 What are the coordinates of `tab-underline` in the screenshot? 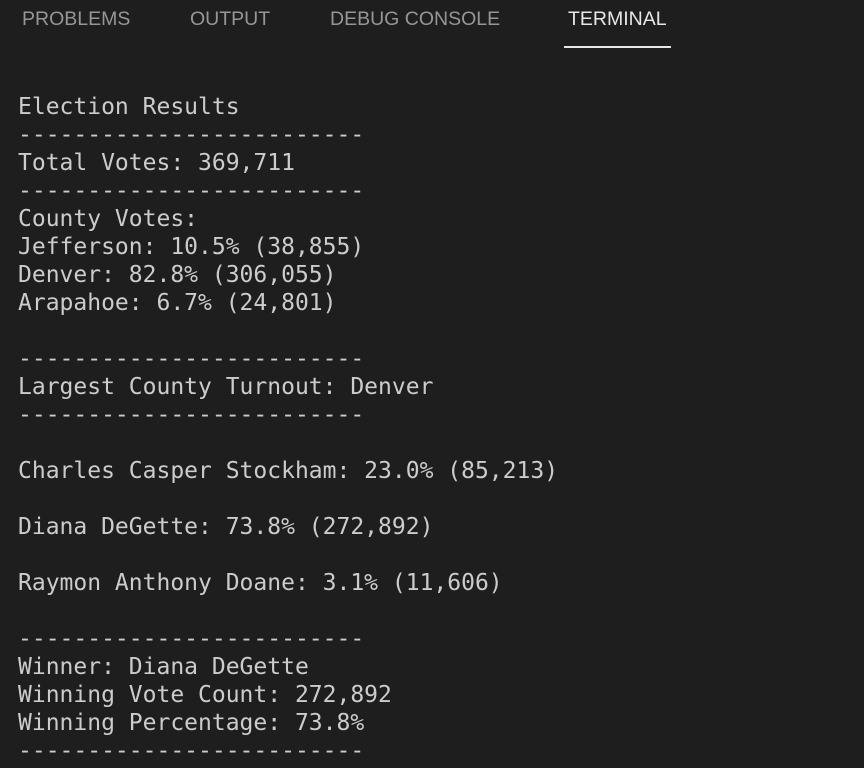 It's located at (617, 47).